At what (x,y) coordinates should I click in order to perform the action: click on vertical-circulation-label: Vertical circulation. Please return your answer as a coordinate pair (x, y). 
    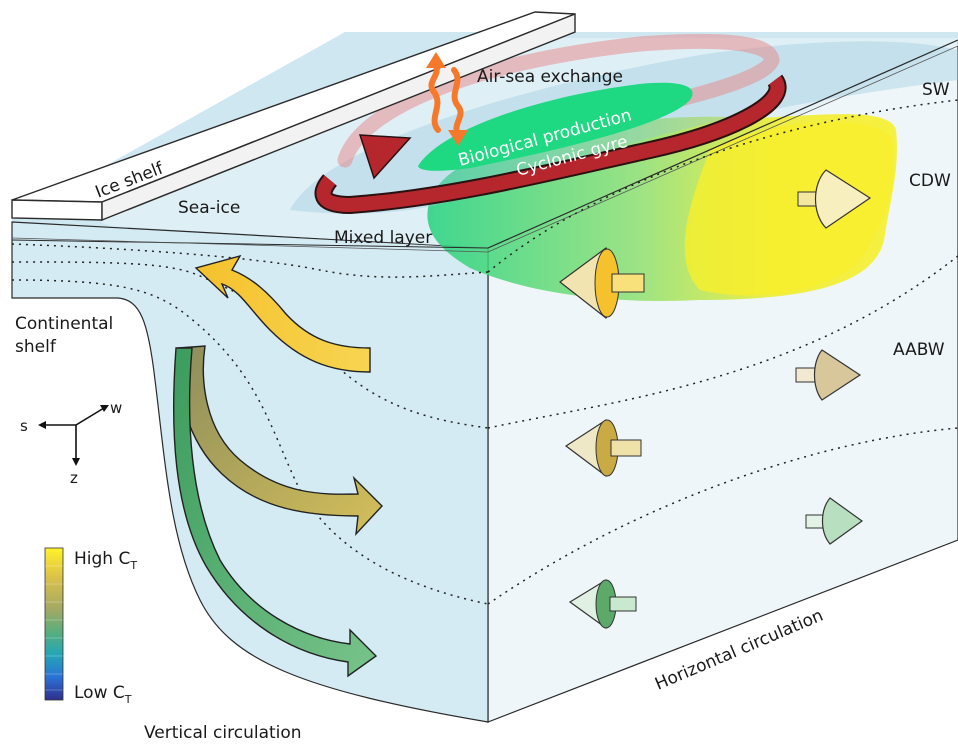
    Looking at the image, I should click on (223, 733).